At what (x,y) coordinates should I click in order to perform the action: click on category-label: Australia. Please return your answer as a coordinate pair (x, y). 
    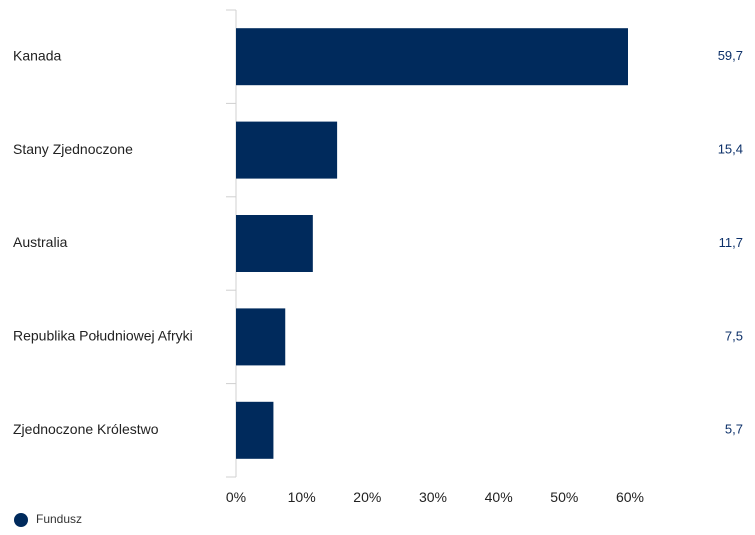
    Looking at the image, I should click on (40, 242).